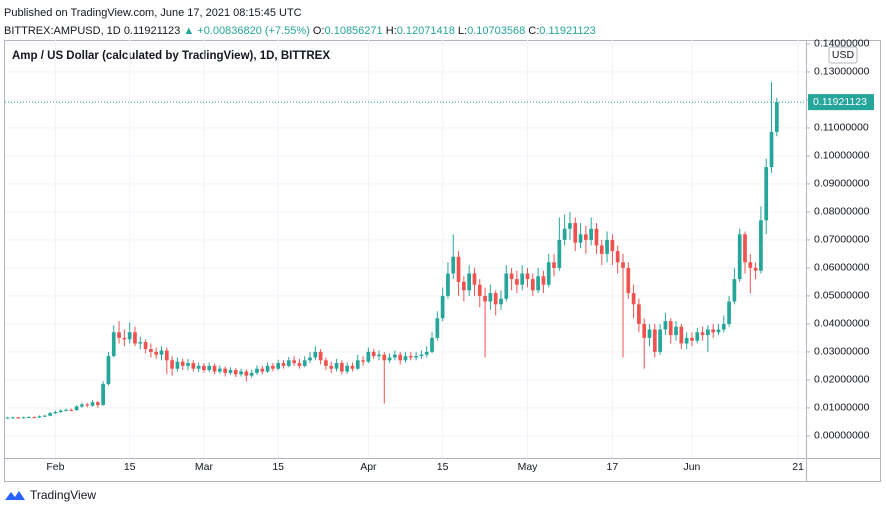  I want to click on low-value: 0.10703568, so click(496, 31).